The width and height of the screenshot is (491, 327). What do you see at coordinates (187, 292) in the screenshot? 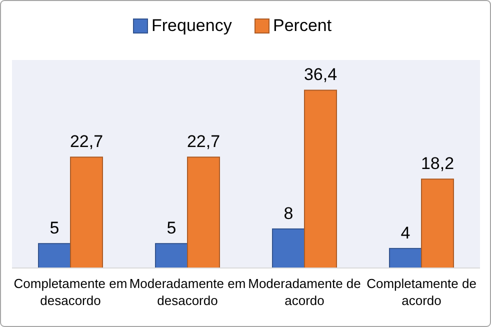
I see `x-tick-label: Moderadamente em desacordo` at bounding box center [187, 292].